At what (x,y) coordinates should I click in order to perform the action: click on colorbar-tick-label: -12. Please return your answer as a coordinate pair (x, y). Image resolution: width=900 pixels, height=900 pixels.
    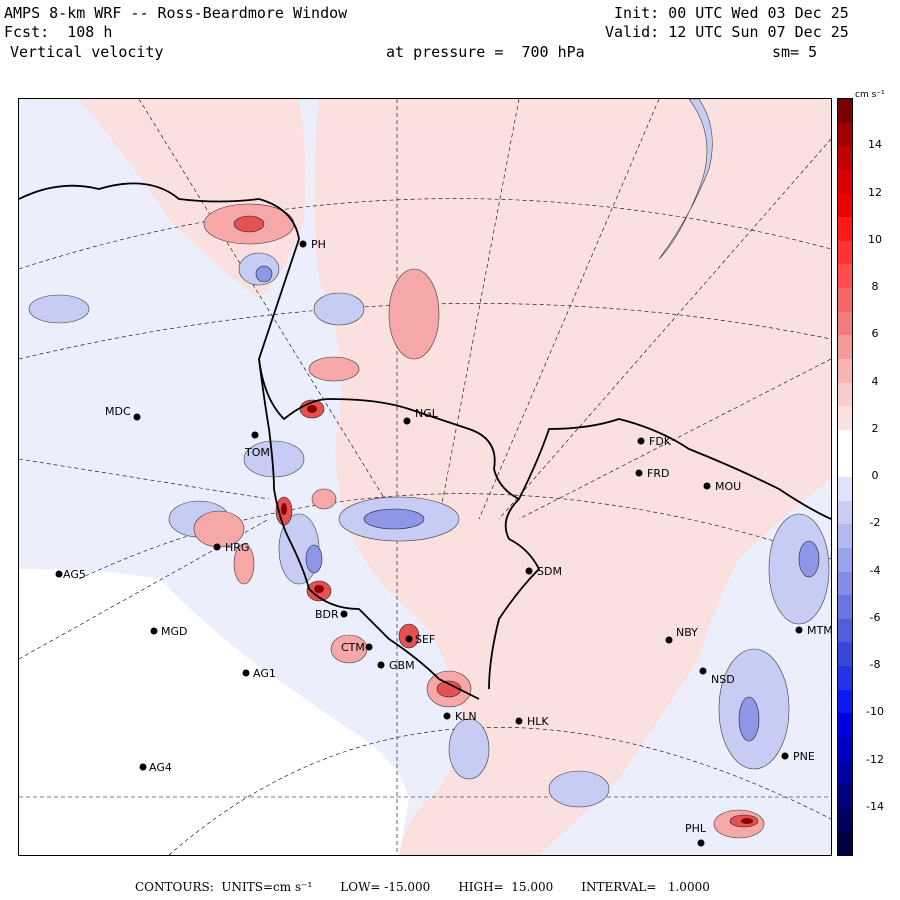
    Looking at the image, I should click on (875, 759).